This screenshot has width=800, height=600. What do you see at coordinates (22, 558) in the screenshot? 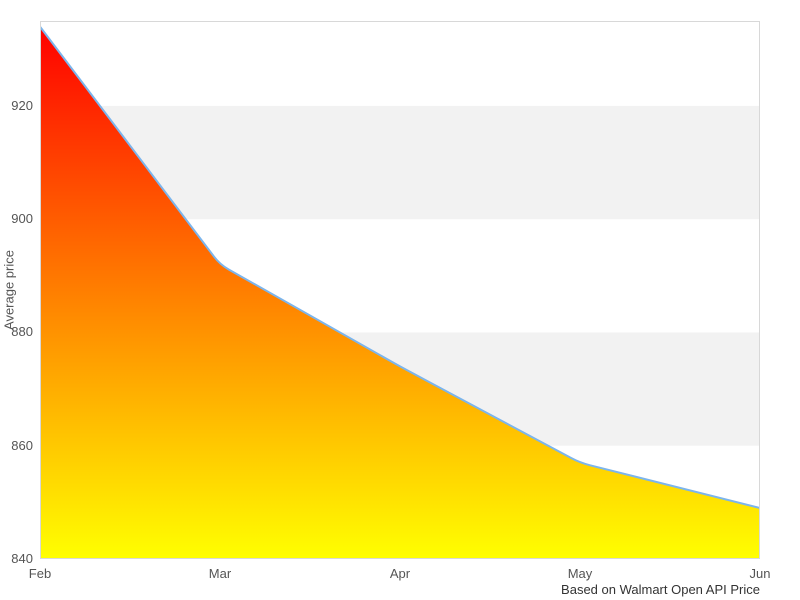
I see `y-tick-label: 840` at bounding box center [22, 558].